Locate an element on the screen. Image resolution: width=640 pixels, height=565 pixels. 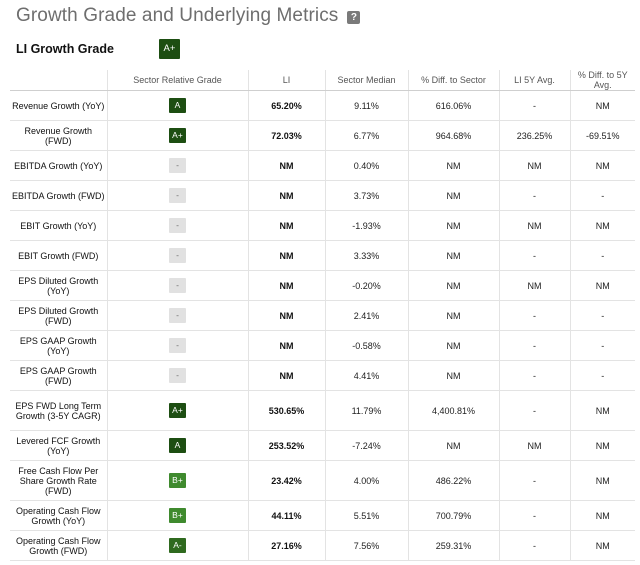
table-row: EBITDA Growth (YoY) - NM 0.40% NM NM NM is located at coordinates (322, 165).